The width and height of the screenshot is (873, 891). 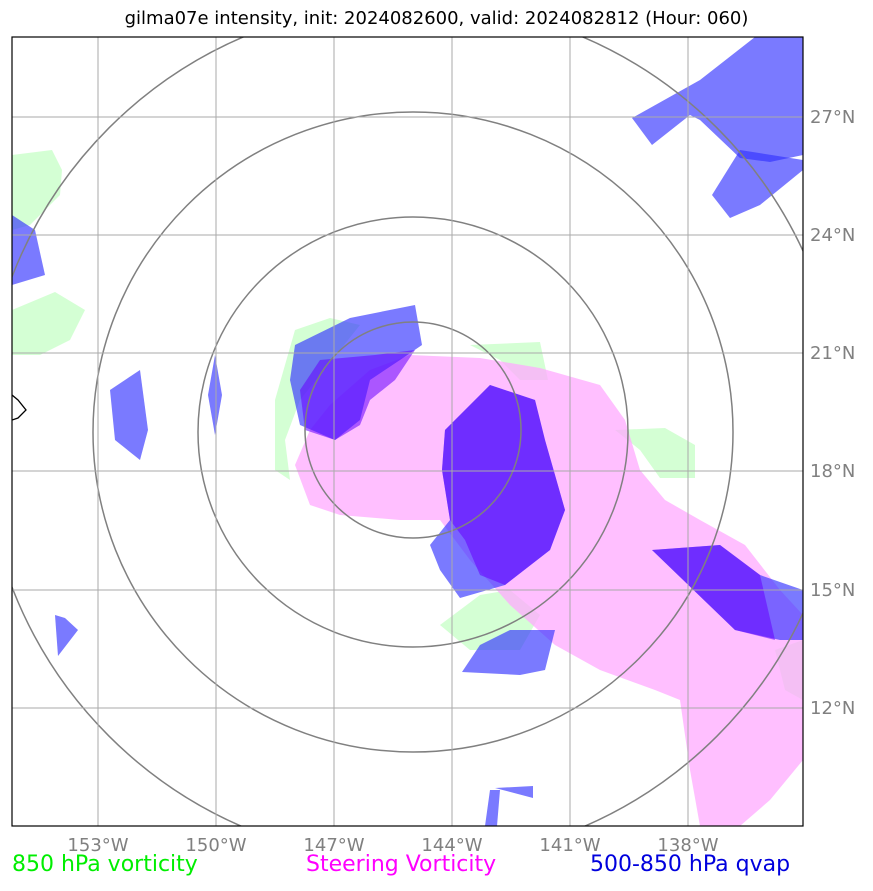 What do you see at coordinates (451, 845) in the screenshot?
I see `lon-label: 144°W` at bounding box center [451, 845].